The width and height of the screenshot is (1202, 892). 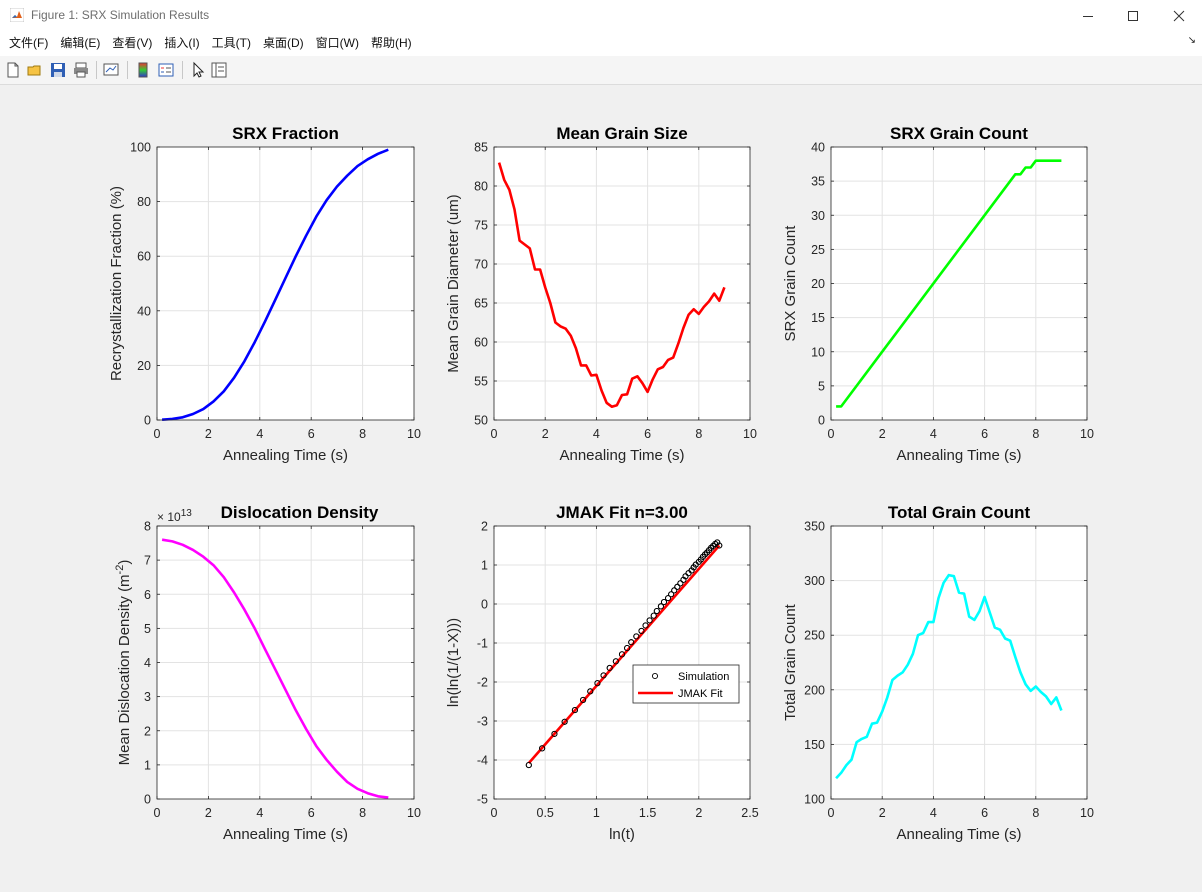 I want to click on close-icon, so click(x=1179, y=15).